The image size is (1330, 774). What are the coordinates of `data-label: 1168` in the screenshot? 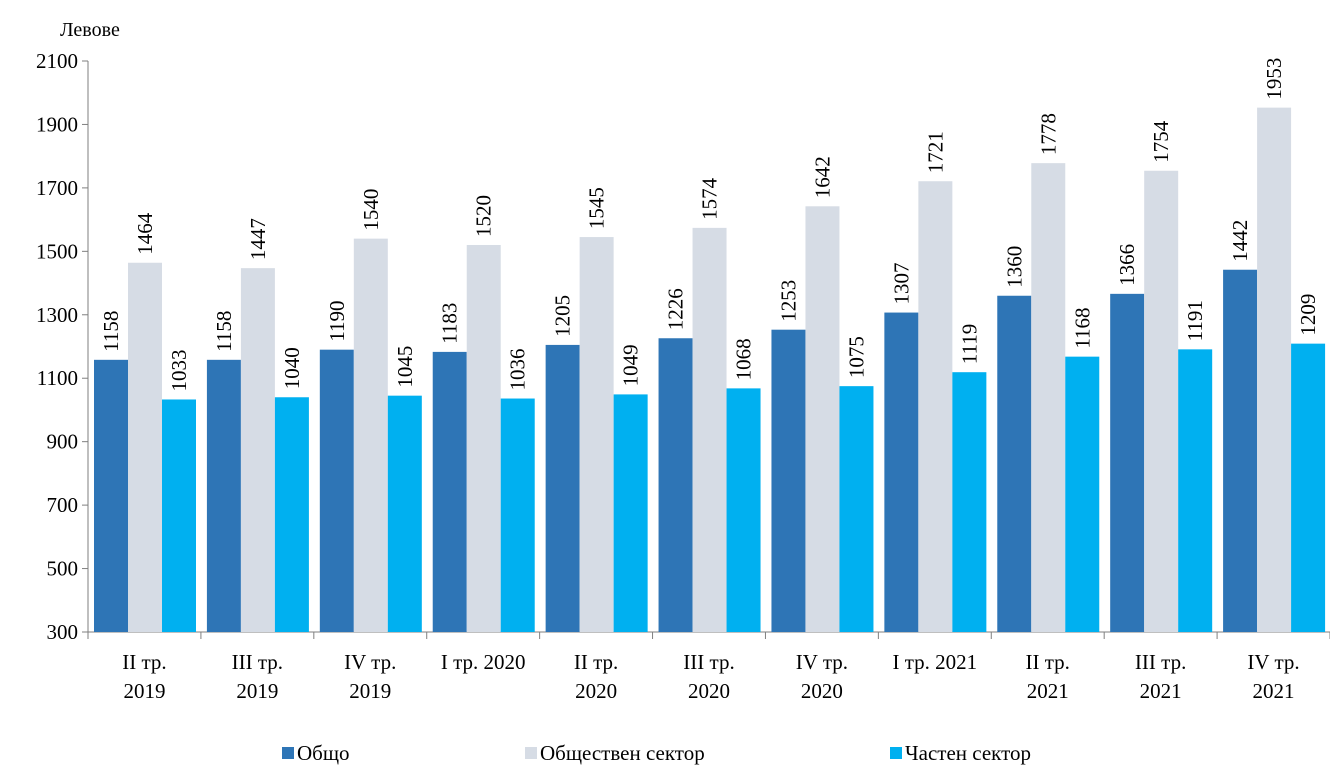 It's located at (1082, 327).